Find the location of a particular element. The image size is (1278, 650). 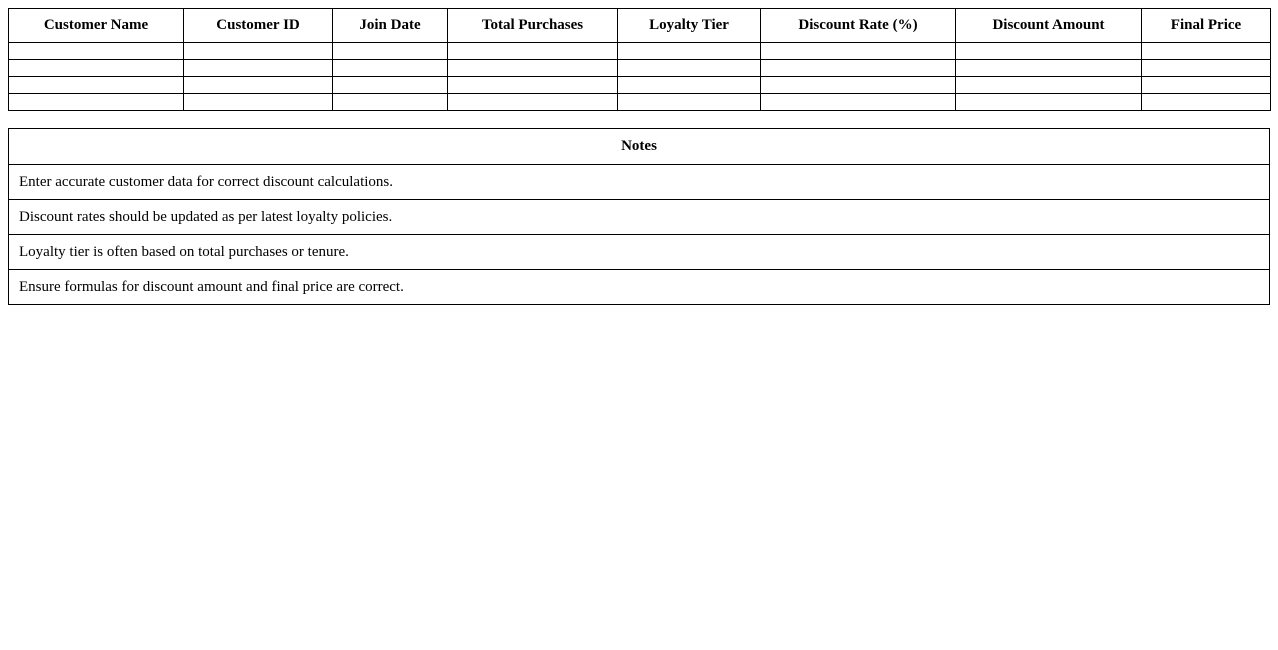

col-header-total-purchases: Total Purchases is located at coordinates (532, 25).